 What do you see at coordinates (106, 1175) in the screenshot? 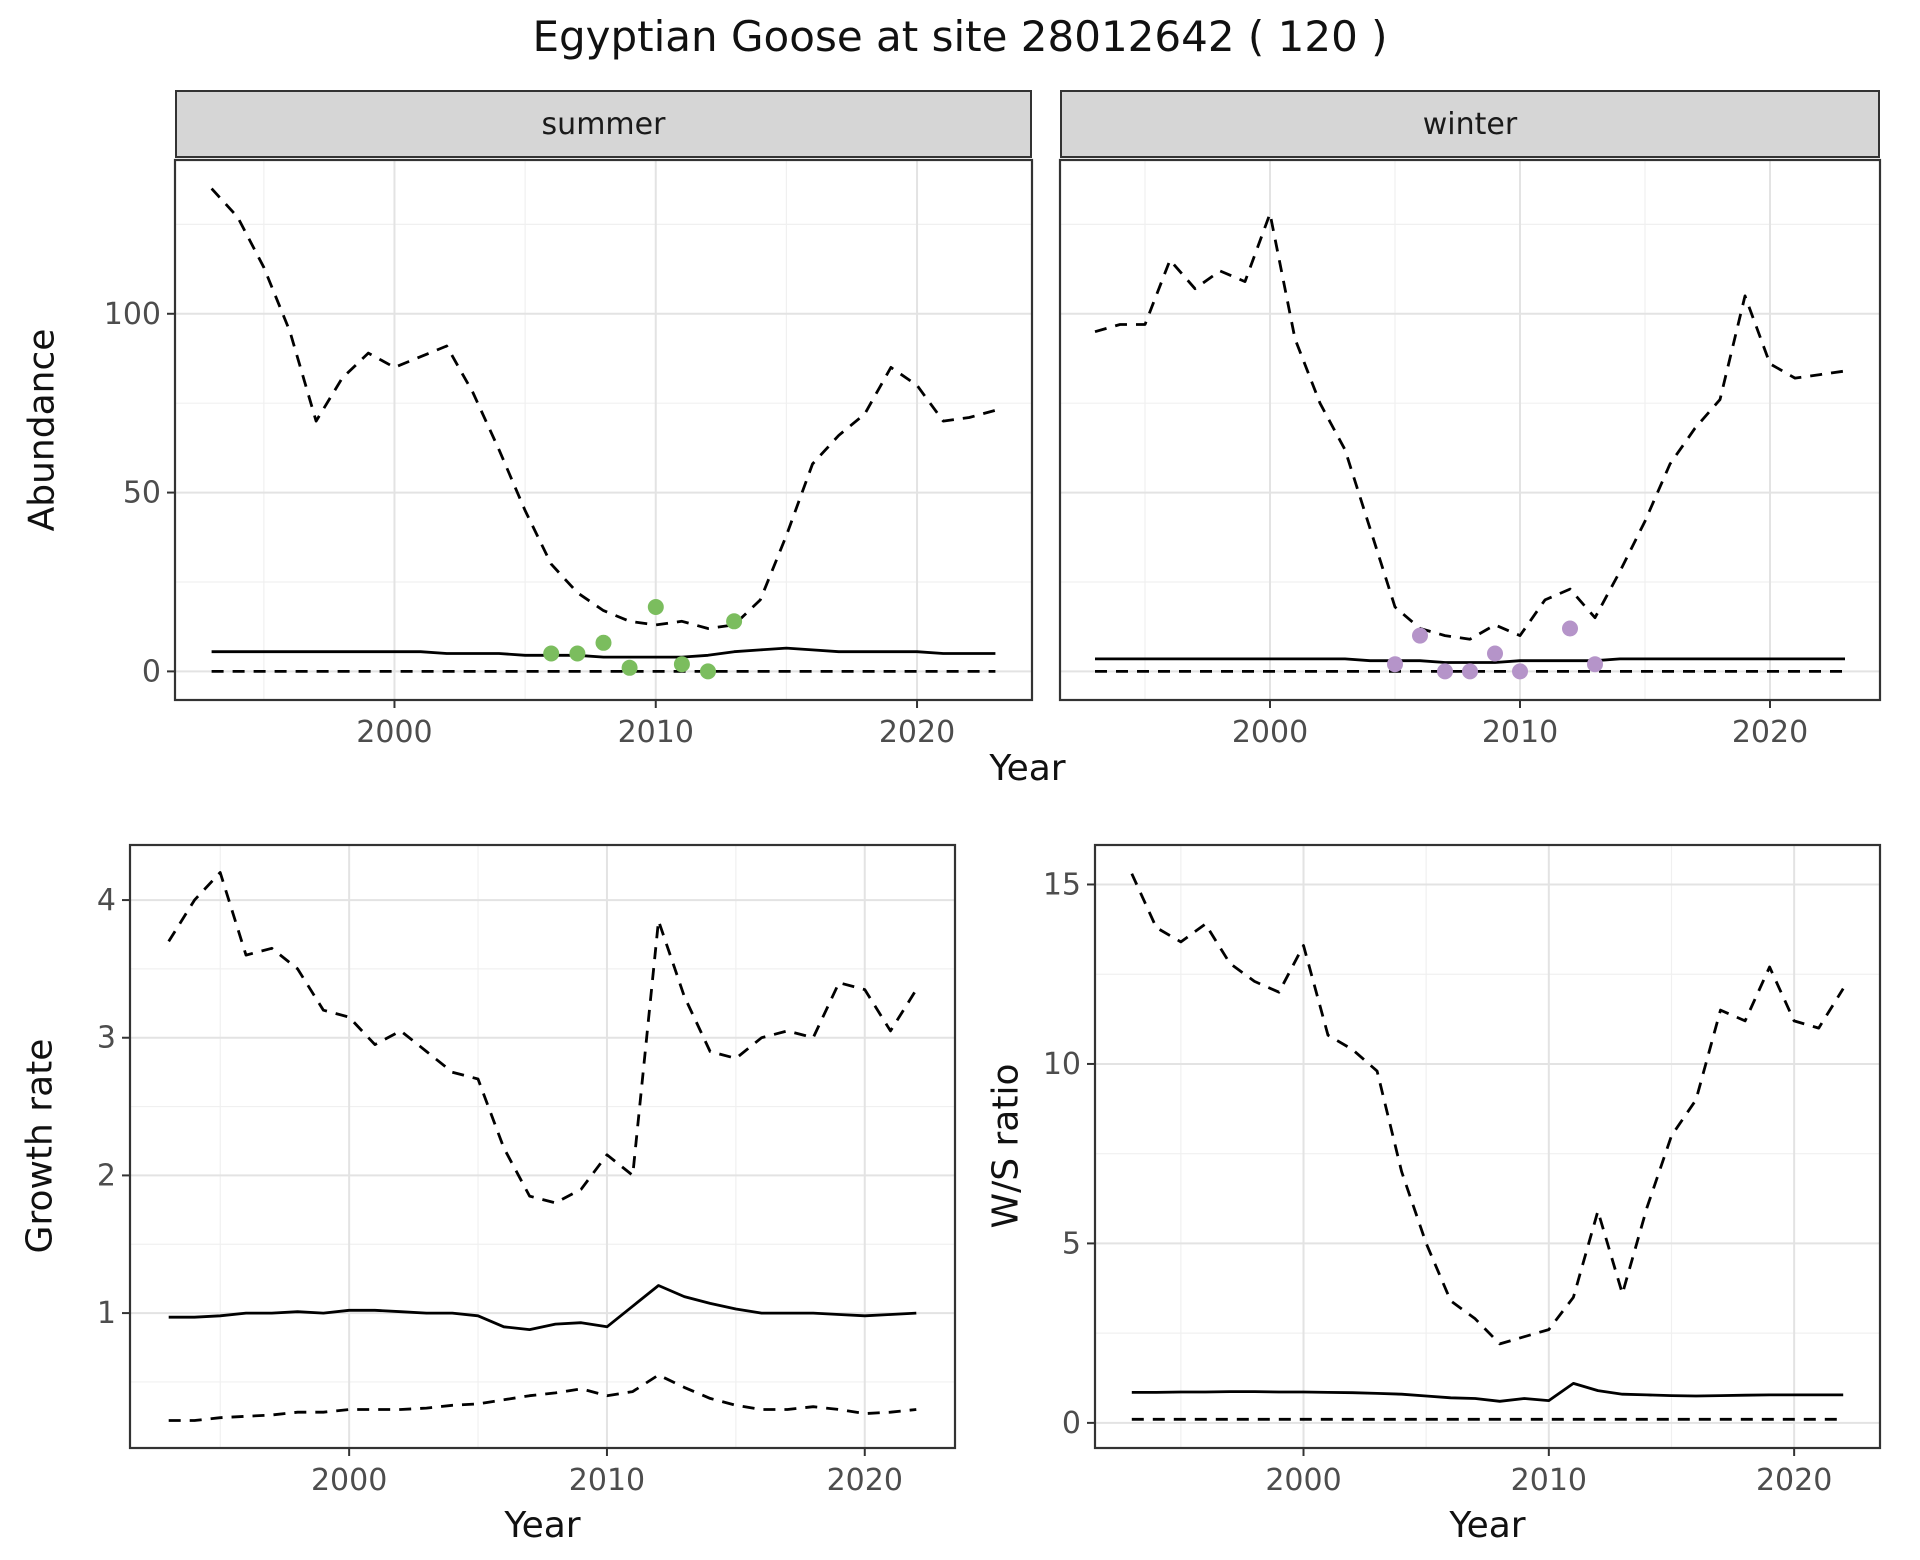
I see `y-tick-label: 2` at bounding box center [106, 1175].